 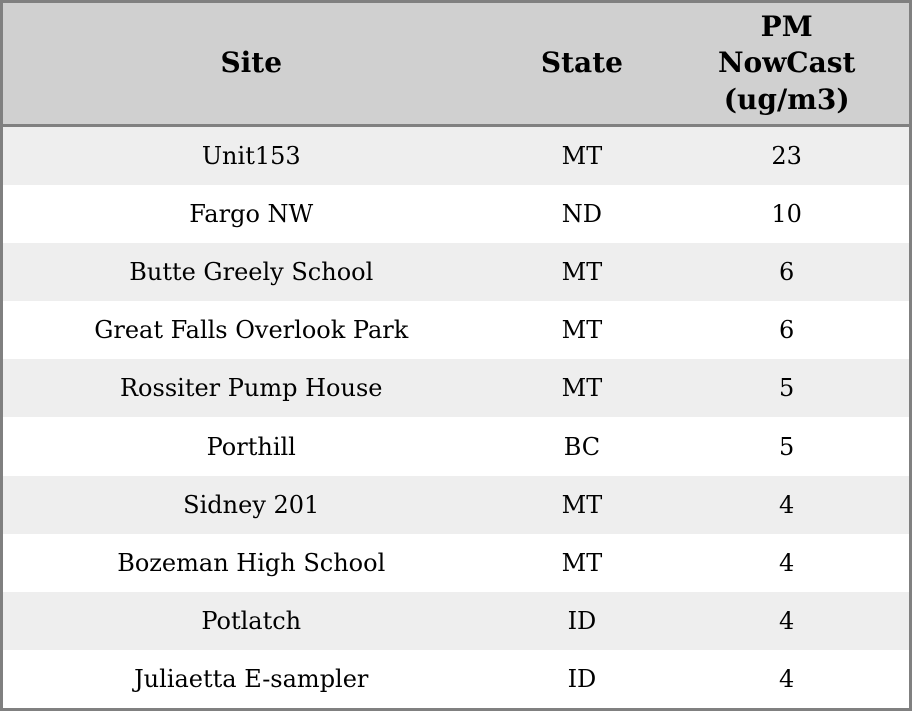 I want to click on table-row: Porthill BC 5, so click(x=456, y=446).